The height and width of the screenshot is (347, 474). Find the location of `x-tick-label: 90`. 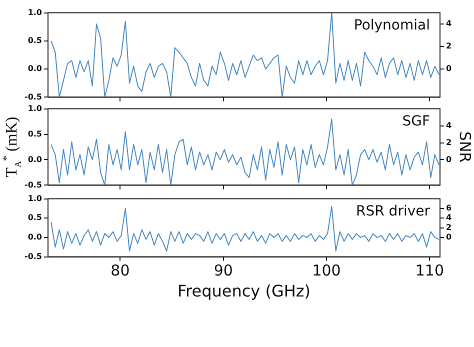

x-tick-label: 90 is located at coordinates (223, 271).